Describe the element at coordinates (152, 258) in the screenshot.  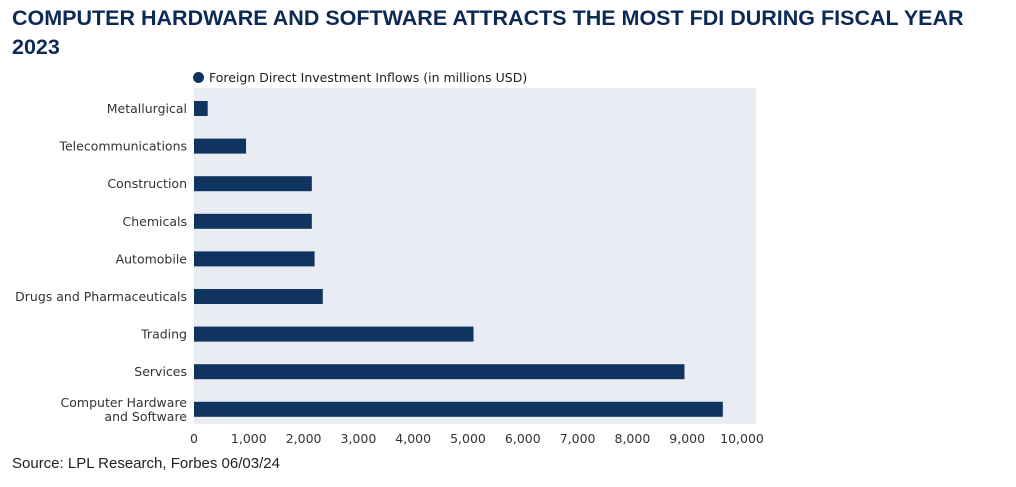
I see `category-label: Automobile` at that location.